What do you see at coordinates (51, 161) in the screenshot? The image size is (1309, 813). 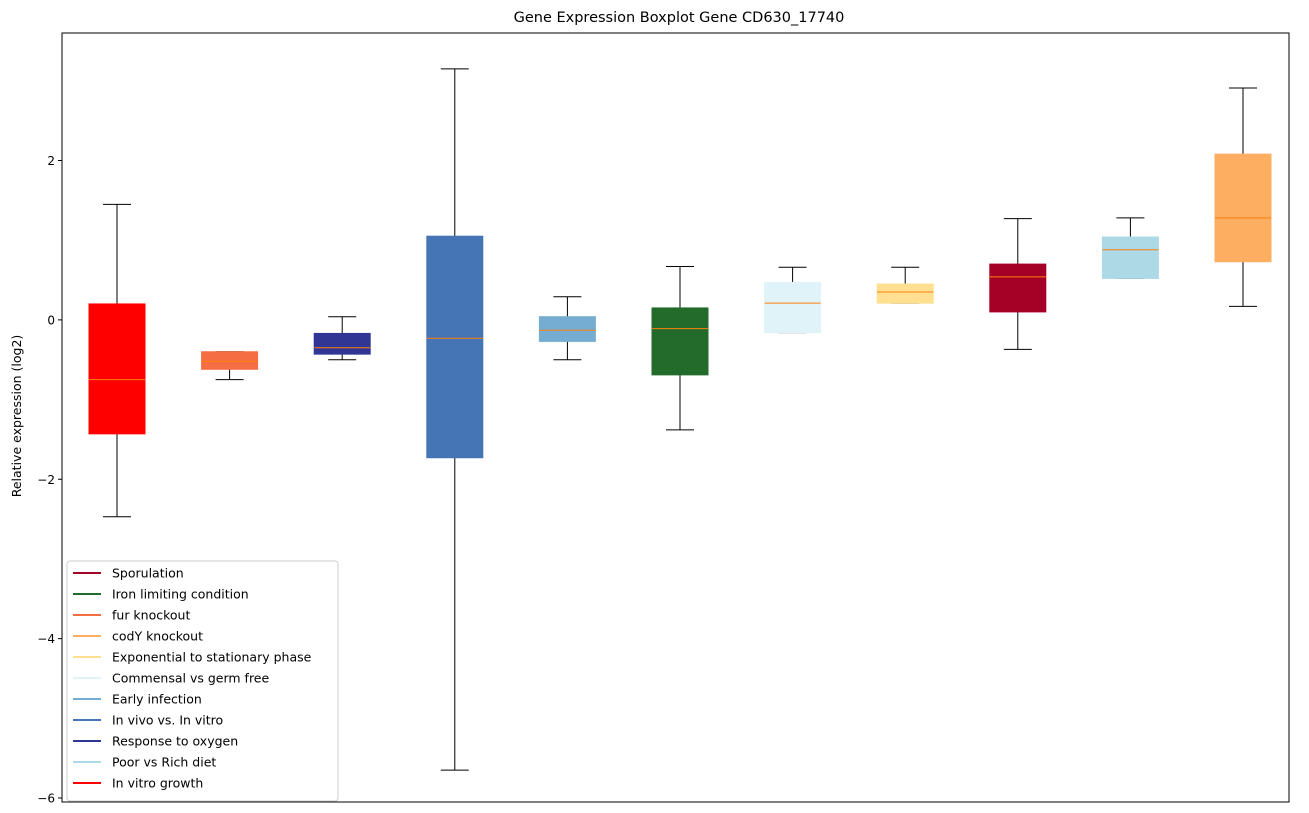 I see `y-tick-label: 2` at bounding box center [51, 161].